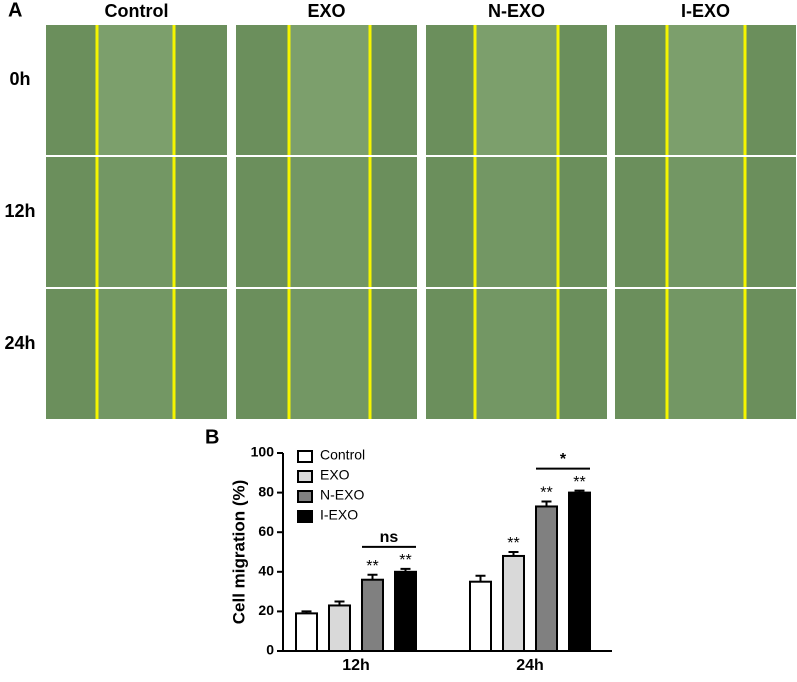 The image size is (797, 682). What do you see at coordinates (19, 343) in the screenshot?
I see `row-label: 24h` at bounding box center [19, 343].